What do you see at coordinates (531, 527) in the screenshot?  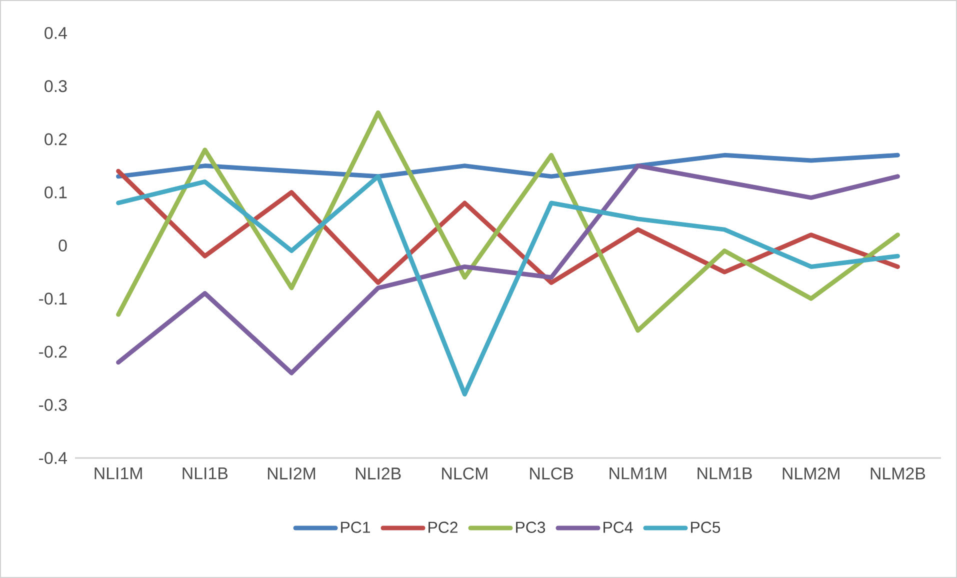 I see `legend-label: PC3` at bounding box center [531, 527].